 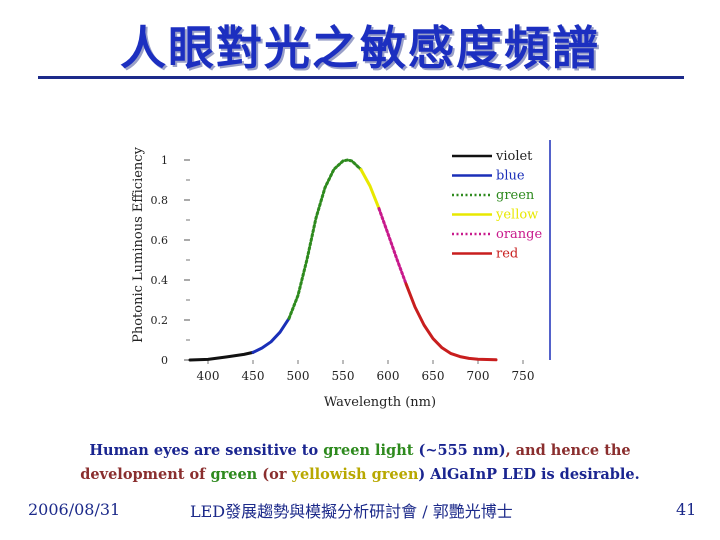 What do you see at coordinates (206, 450) in the screenshot?
I see `caption-segment: Human eyes are sensitive to` at bounding box center [206, 450].